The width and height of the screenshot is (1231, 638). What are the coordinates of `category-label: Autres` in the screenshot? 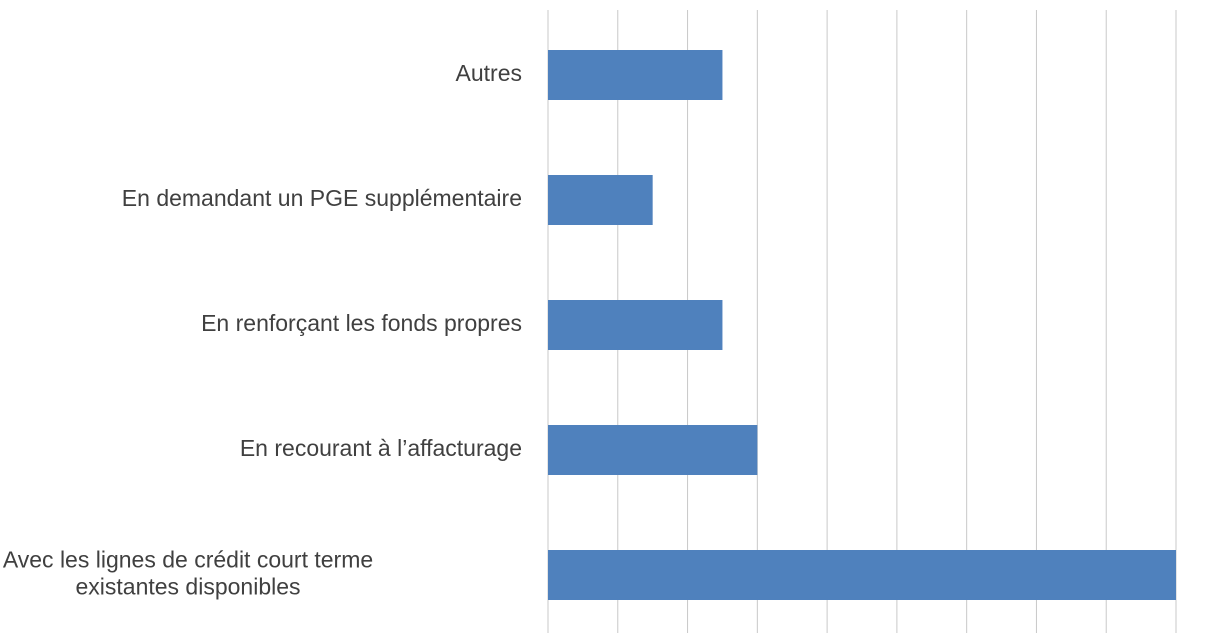 It's located at (489, 73).